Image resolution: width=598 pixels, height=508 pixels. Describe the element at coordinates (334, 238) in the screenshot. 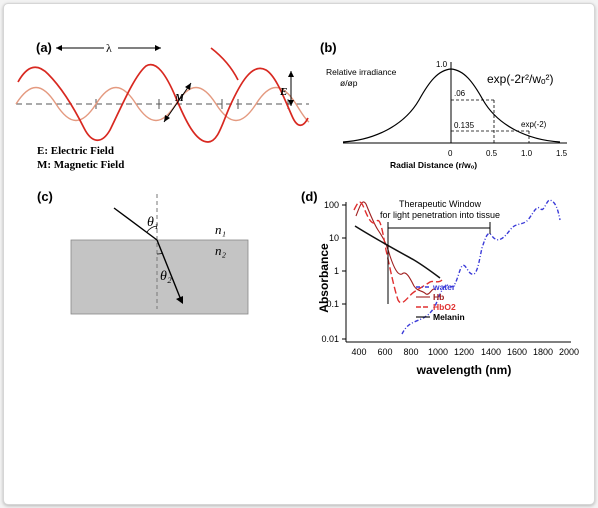

I see `d-y-tick: 10` at that location.